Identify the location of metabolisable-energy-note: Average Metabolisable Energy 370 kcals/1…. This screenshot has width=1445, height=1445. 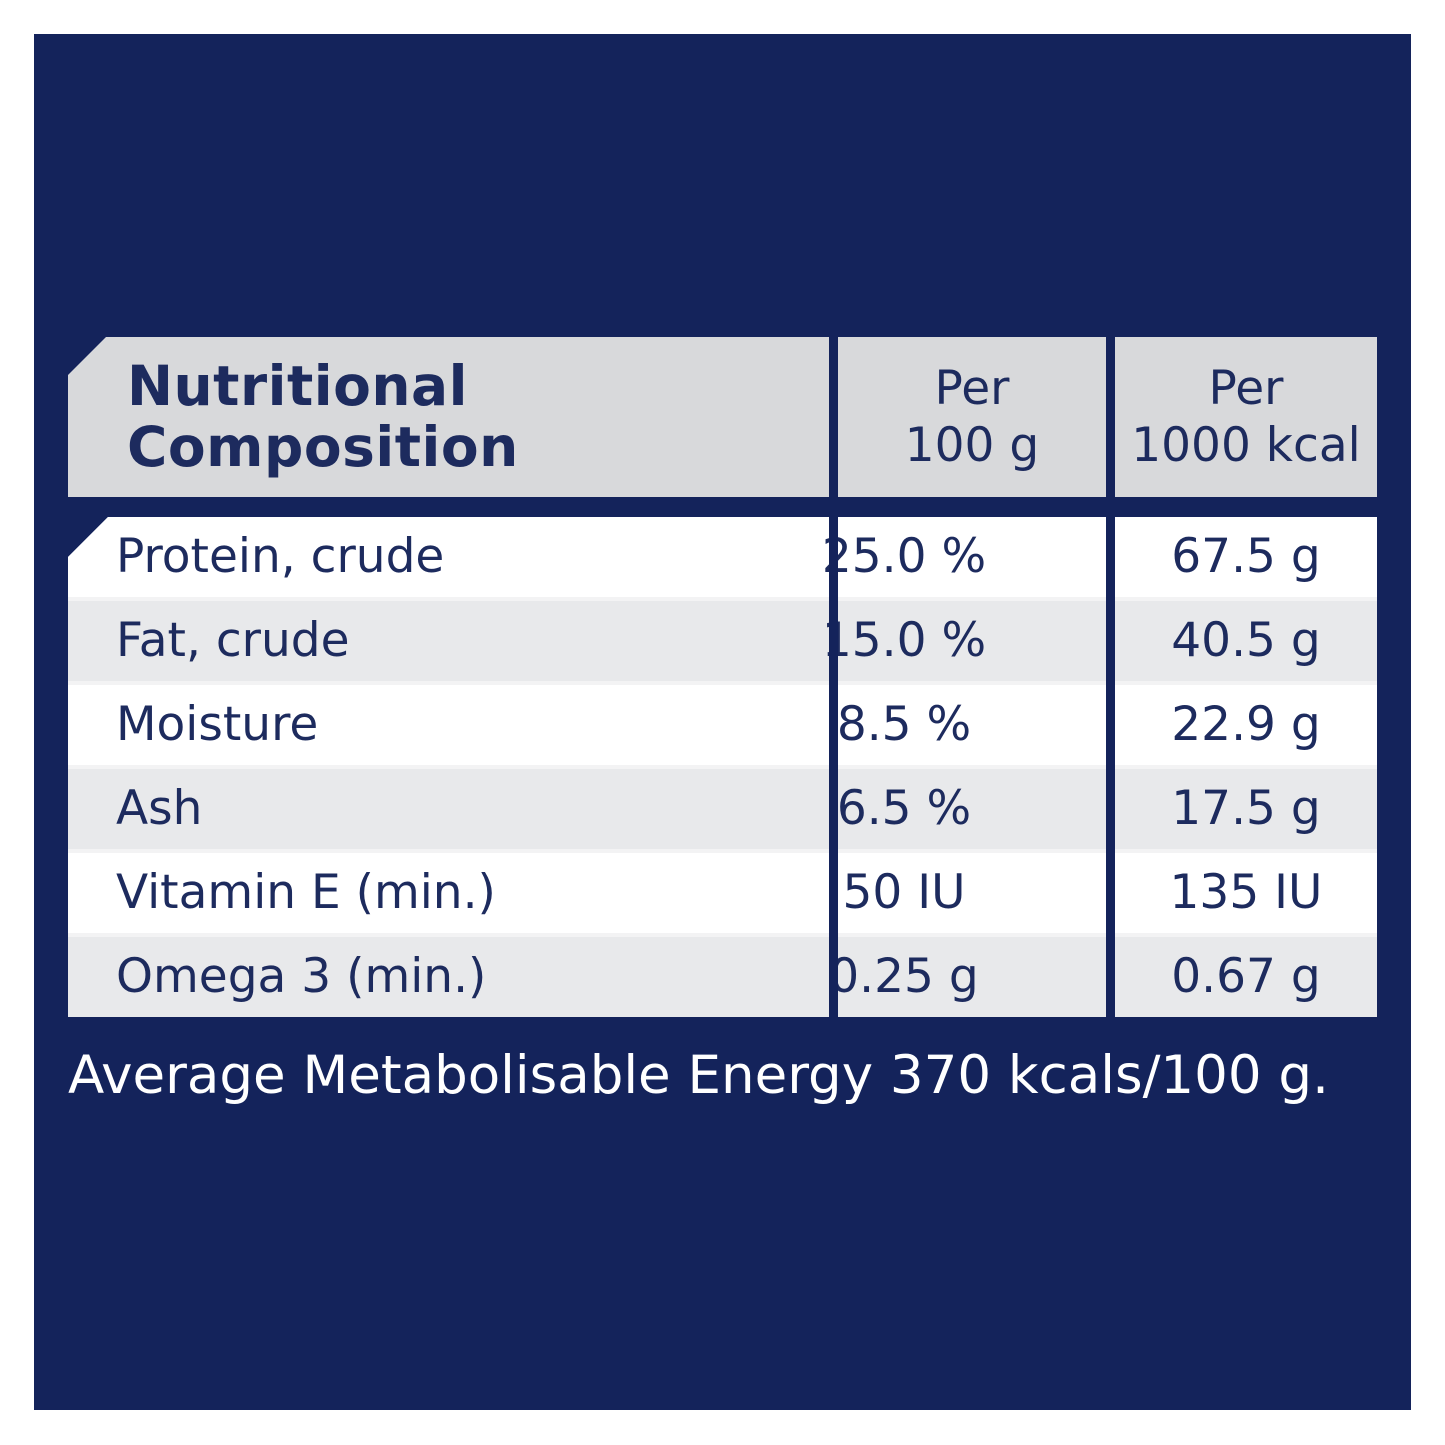
(698, 1075).